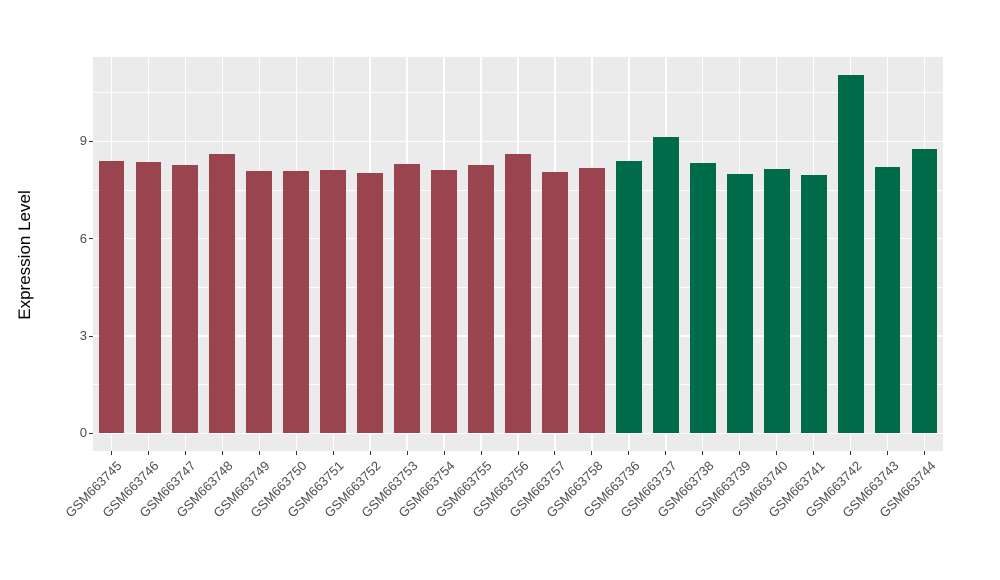  I want to click on y-tick-label: 0, so click(83, 433).